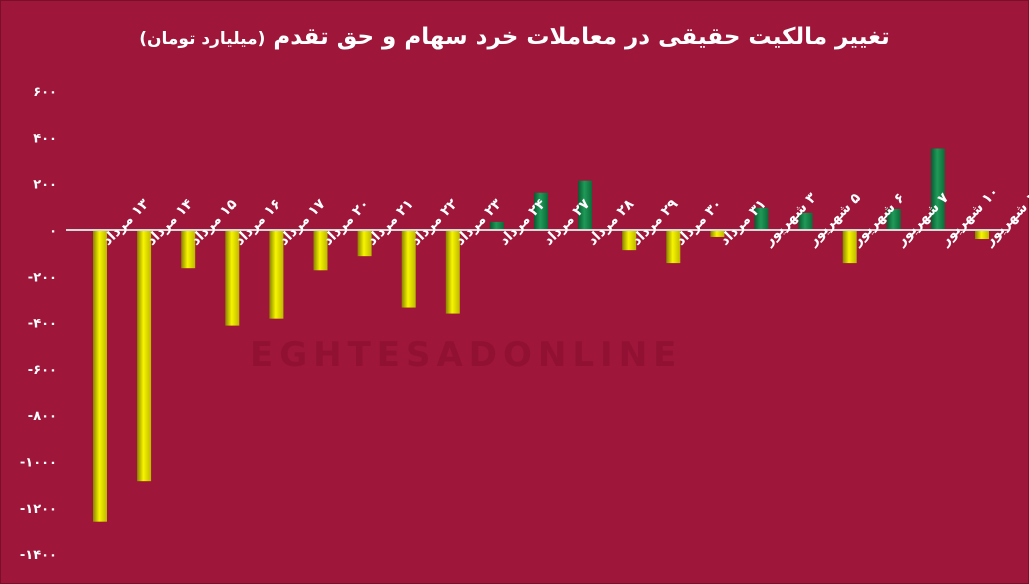 Image resolution: width=1029 pixels, height=584 pixels. Describe the element at coordinates (42, 277) in the screenshot. I see `y-tick-label: -۲۰۰` at that location.